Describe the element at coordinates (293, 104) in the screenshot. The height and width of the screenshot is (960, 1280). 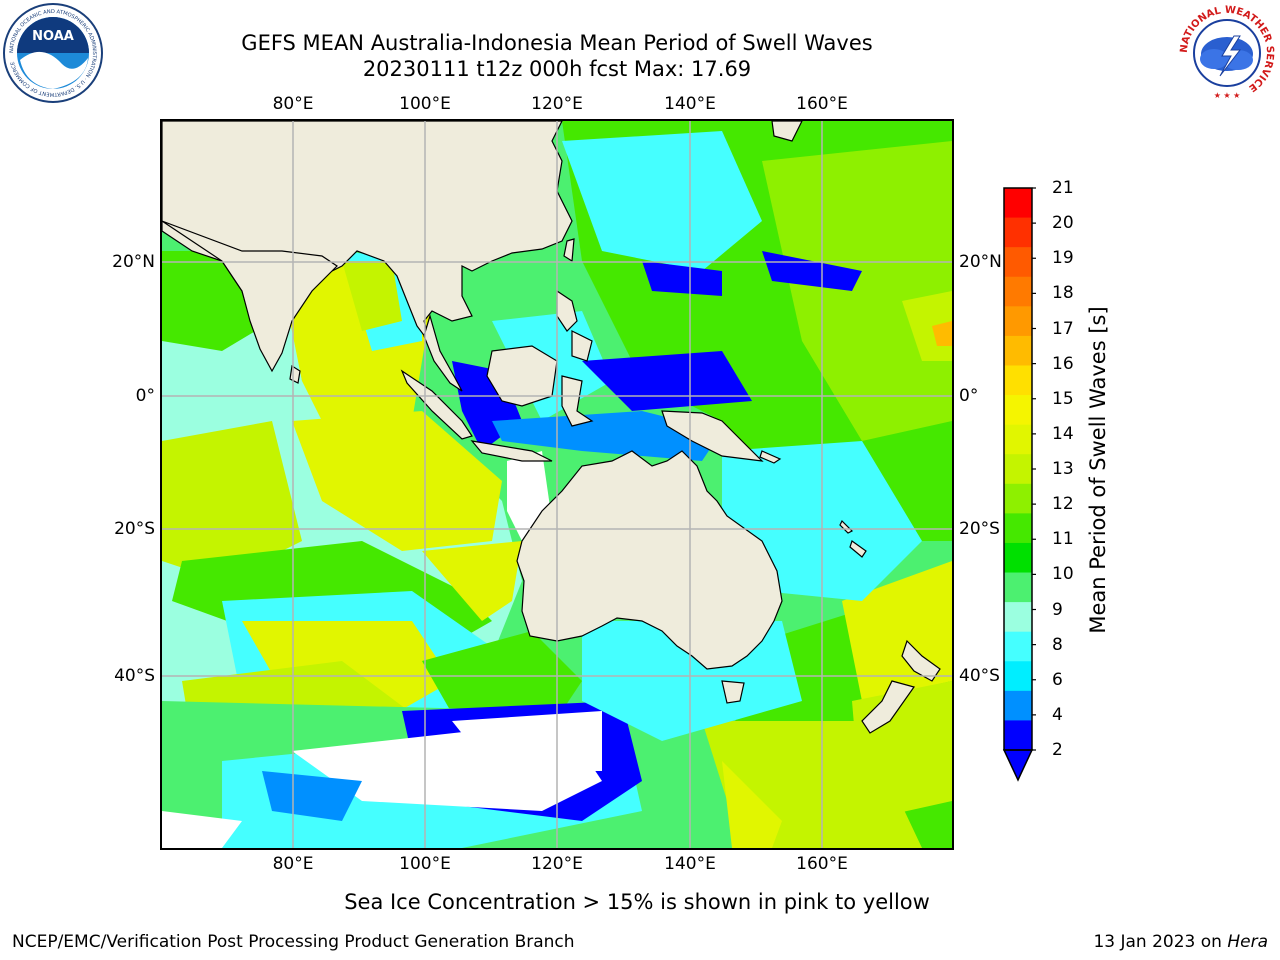
I see `lon-label-top-80e: 80°E` at that location.